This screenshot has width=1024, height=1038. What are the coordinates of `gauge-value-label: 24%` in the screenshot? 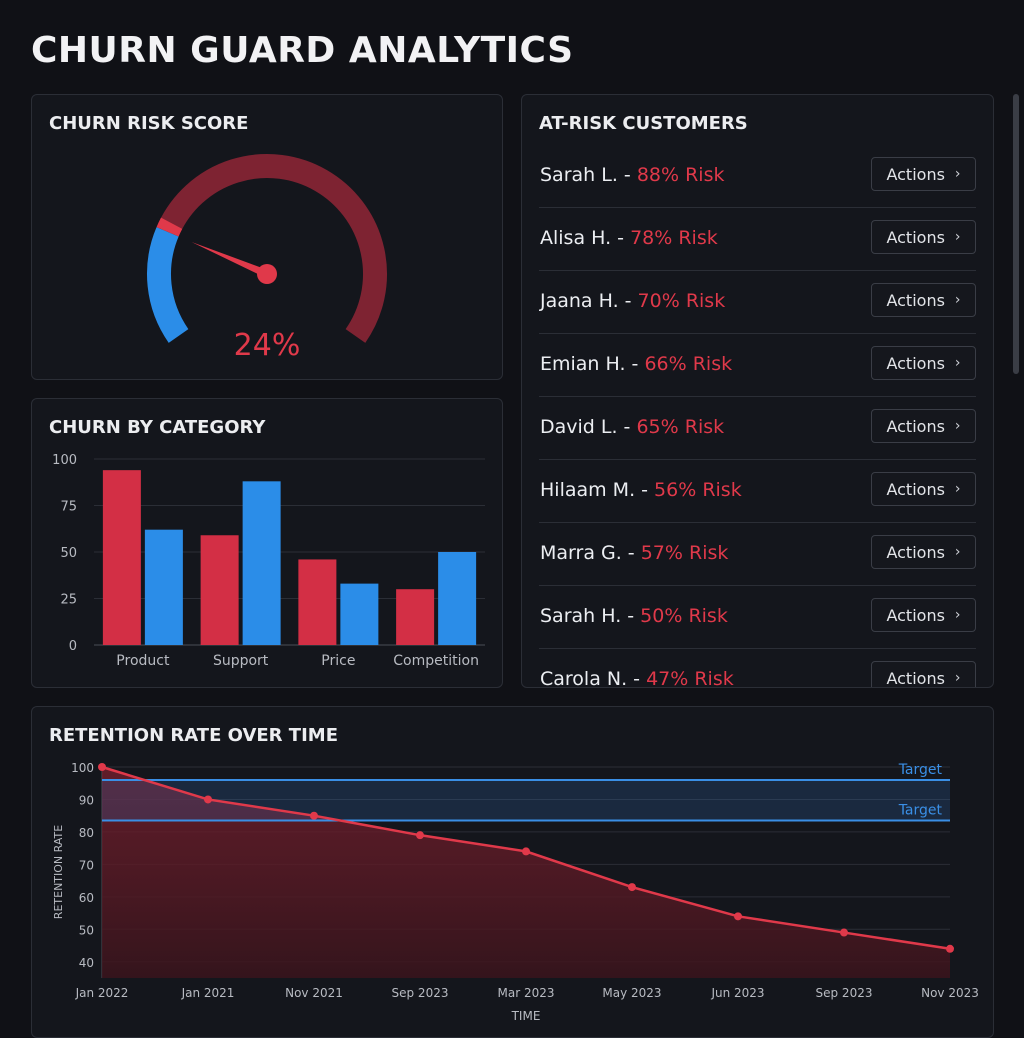 It's located at (267, 345).